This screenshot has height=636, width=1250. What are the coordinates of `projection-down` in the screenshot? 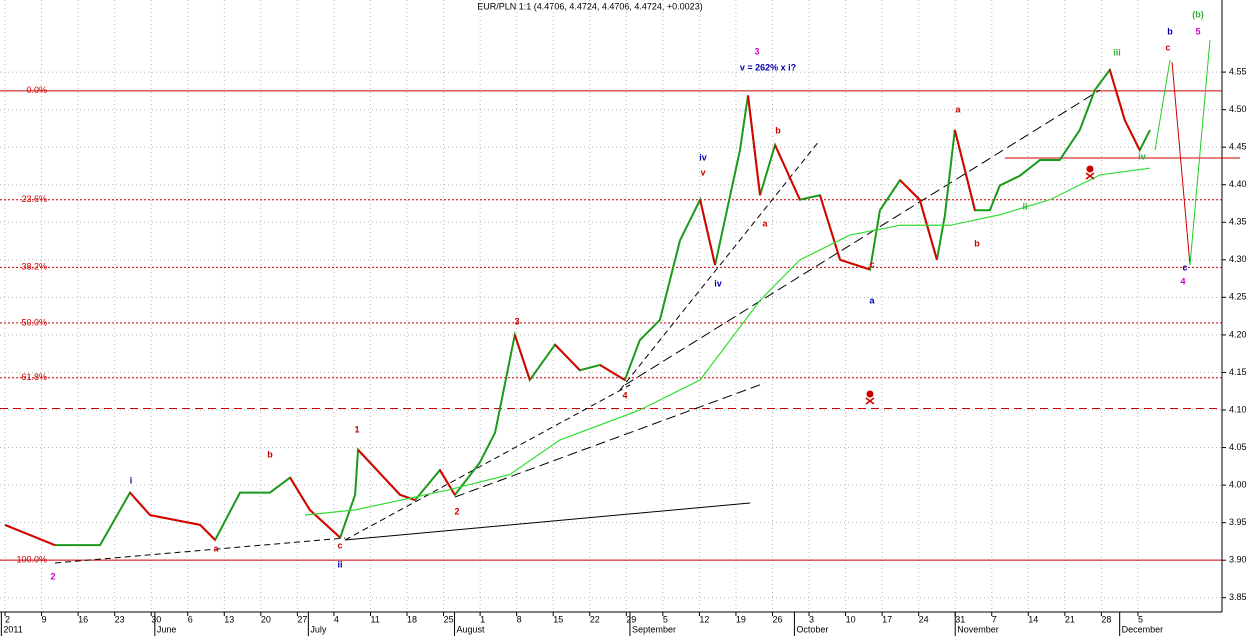 It's located at (1181, 163).